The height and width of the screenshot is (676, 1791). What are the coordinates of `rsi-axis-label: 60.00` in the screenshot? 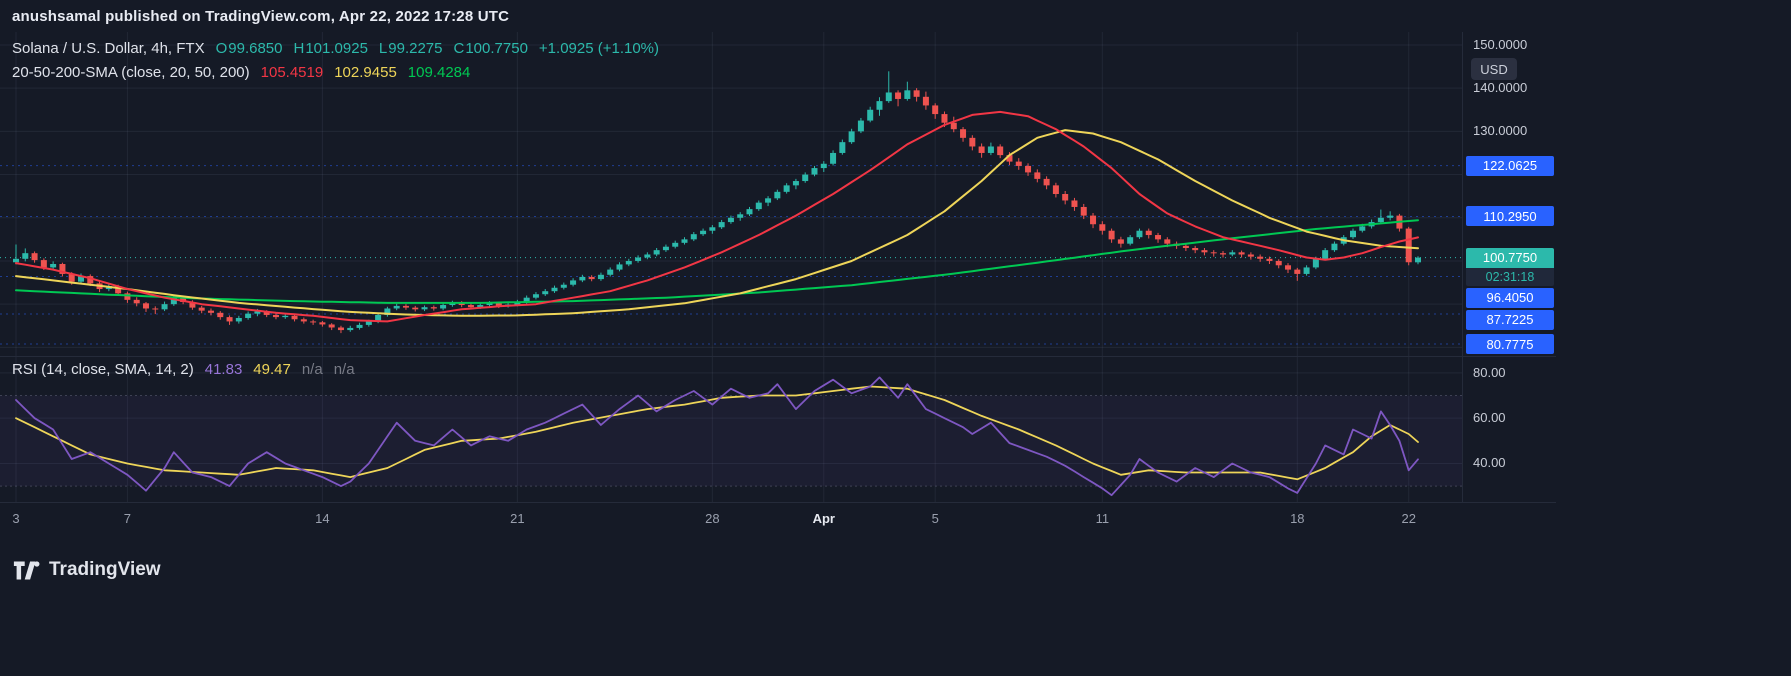 It's located at (1489, 418).